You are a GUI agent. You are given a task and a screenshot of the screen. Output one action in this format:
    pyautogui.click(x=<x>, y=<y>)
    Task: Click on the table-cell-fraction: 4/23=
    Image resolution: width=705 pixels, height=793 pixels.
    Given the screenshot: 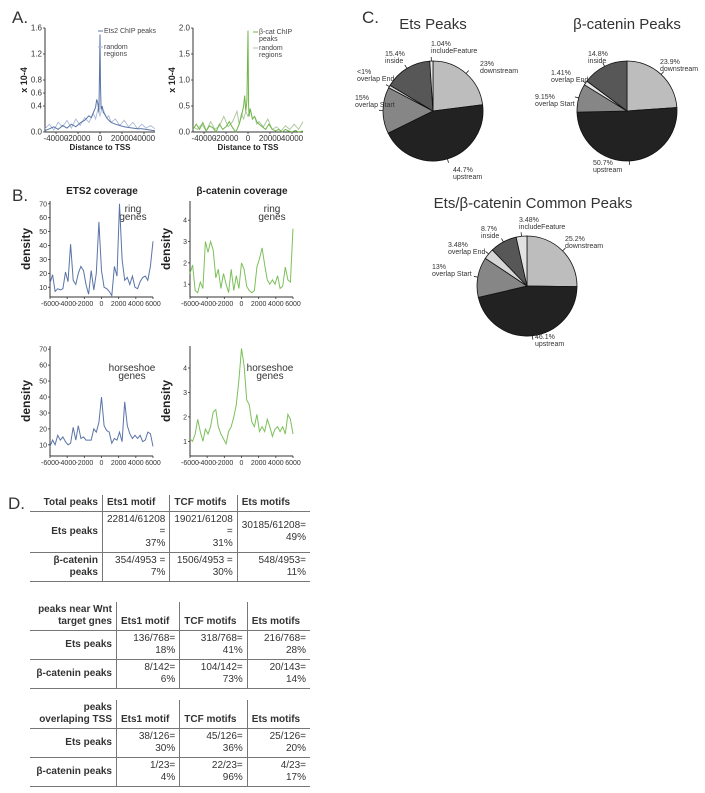 What is the action you would take?
    pyautogui.click(x=293, y=765)
    